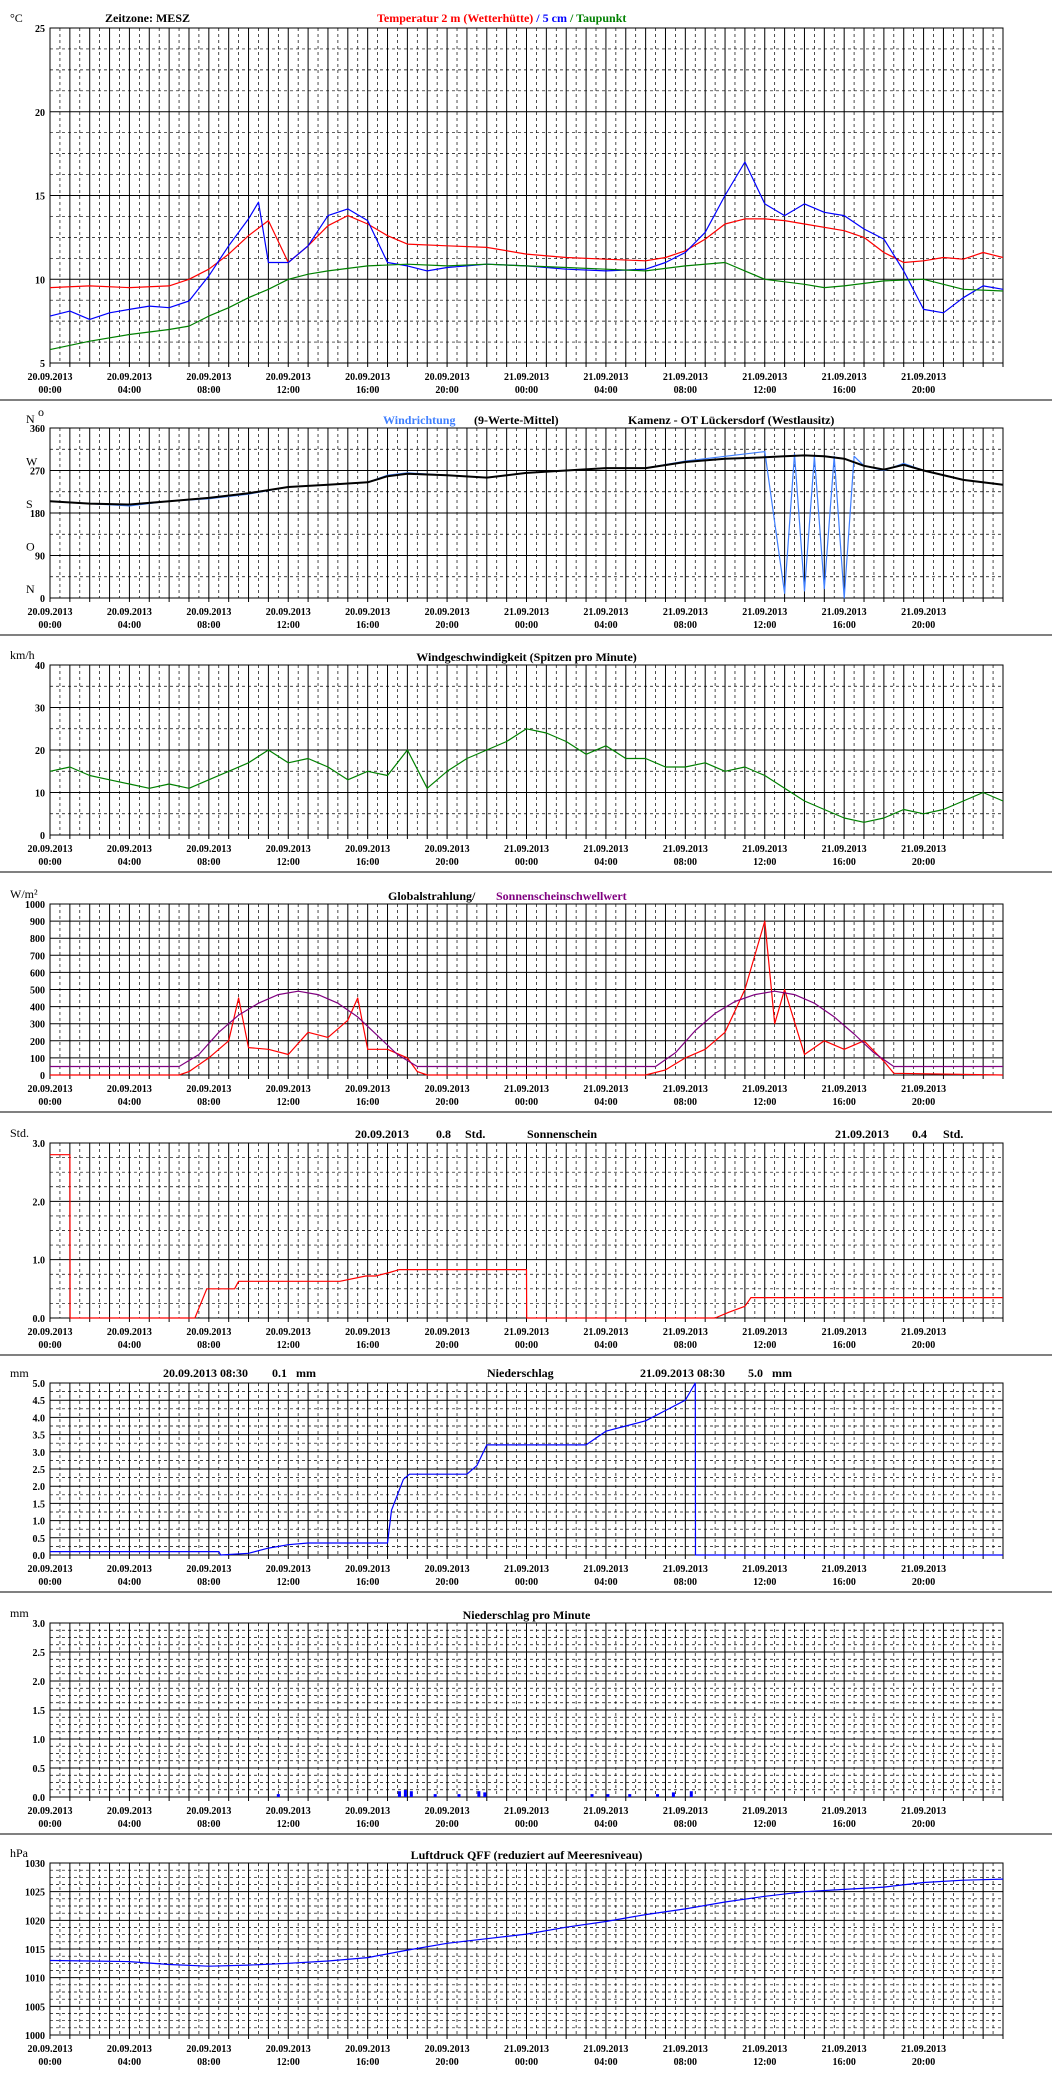  What do you see at coordinates (35, 1921) in the screenshot?
I see `y-tick-label: 1020` at bounding box center [35, 1921].